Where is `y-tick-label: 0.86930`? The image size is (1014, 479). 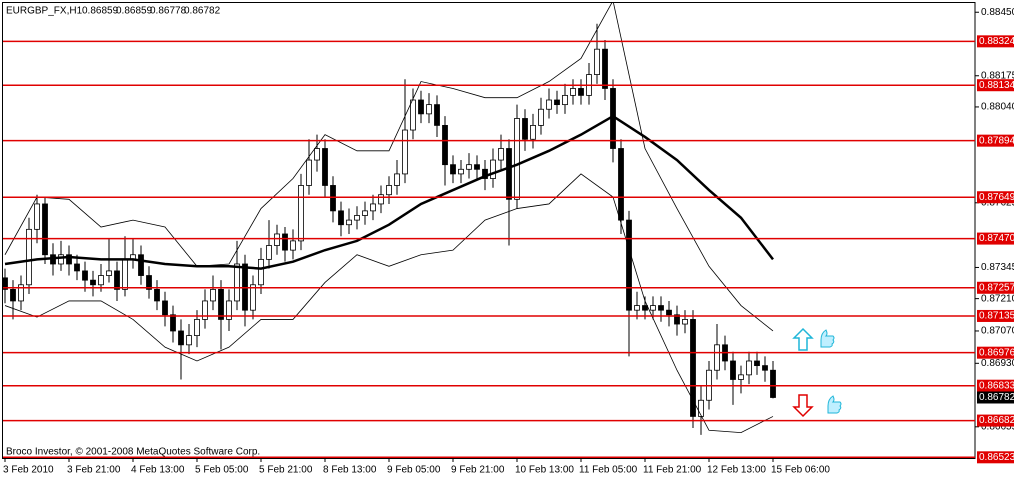 y-tick-label: 0.86930 is located at coordinates (997, 363).